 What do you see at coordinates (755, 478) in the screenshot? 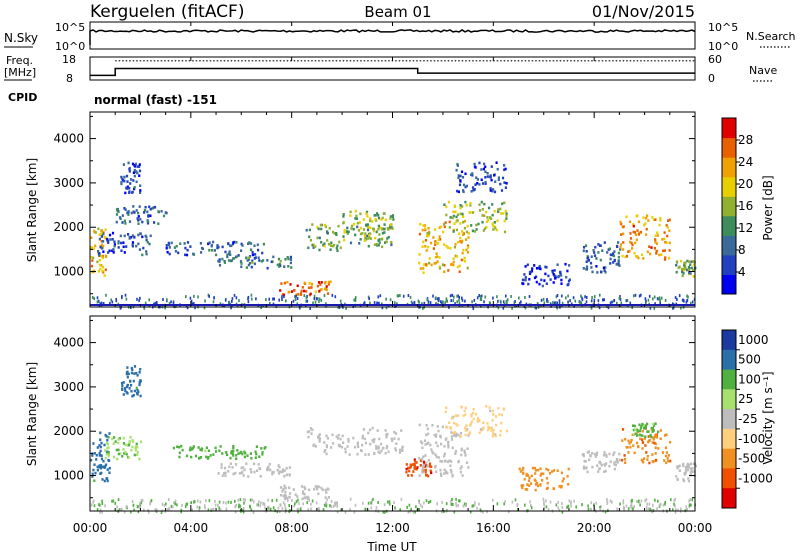
I see `velocity-colorbar-tick-label: -1000` at bounding box center [755, 478].